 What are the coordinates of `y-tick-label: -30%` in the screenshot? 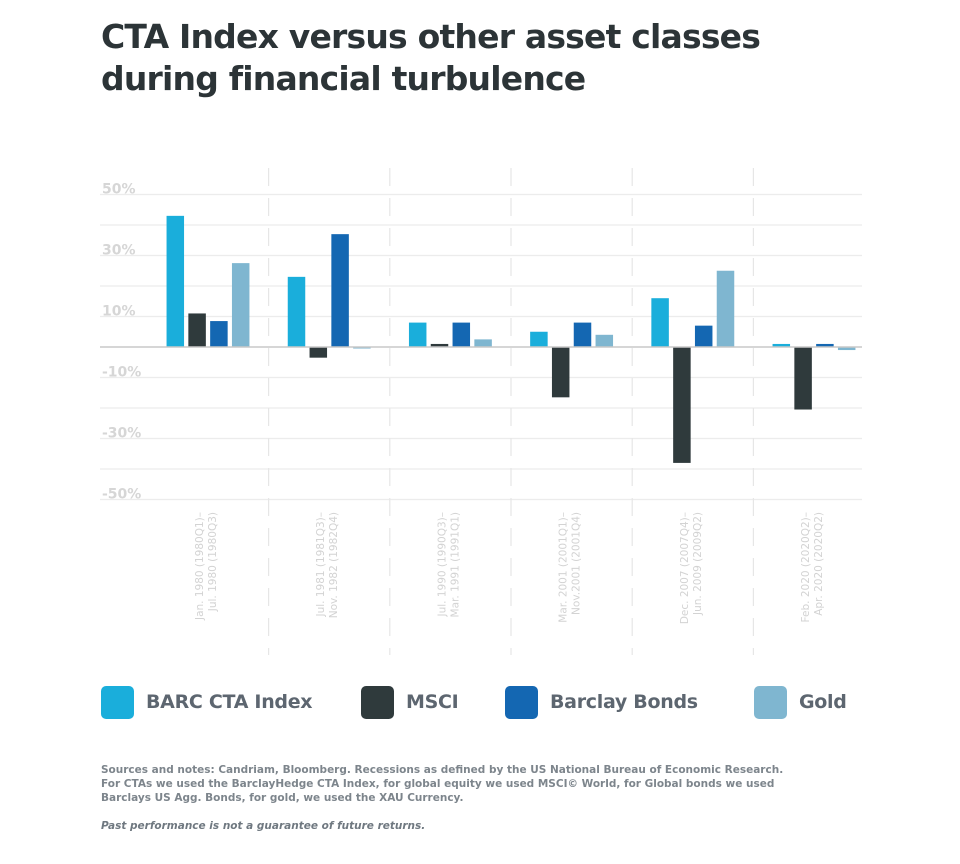 It's located at (121, 434).